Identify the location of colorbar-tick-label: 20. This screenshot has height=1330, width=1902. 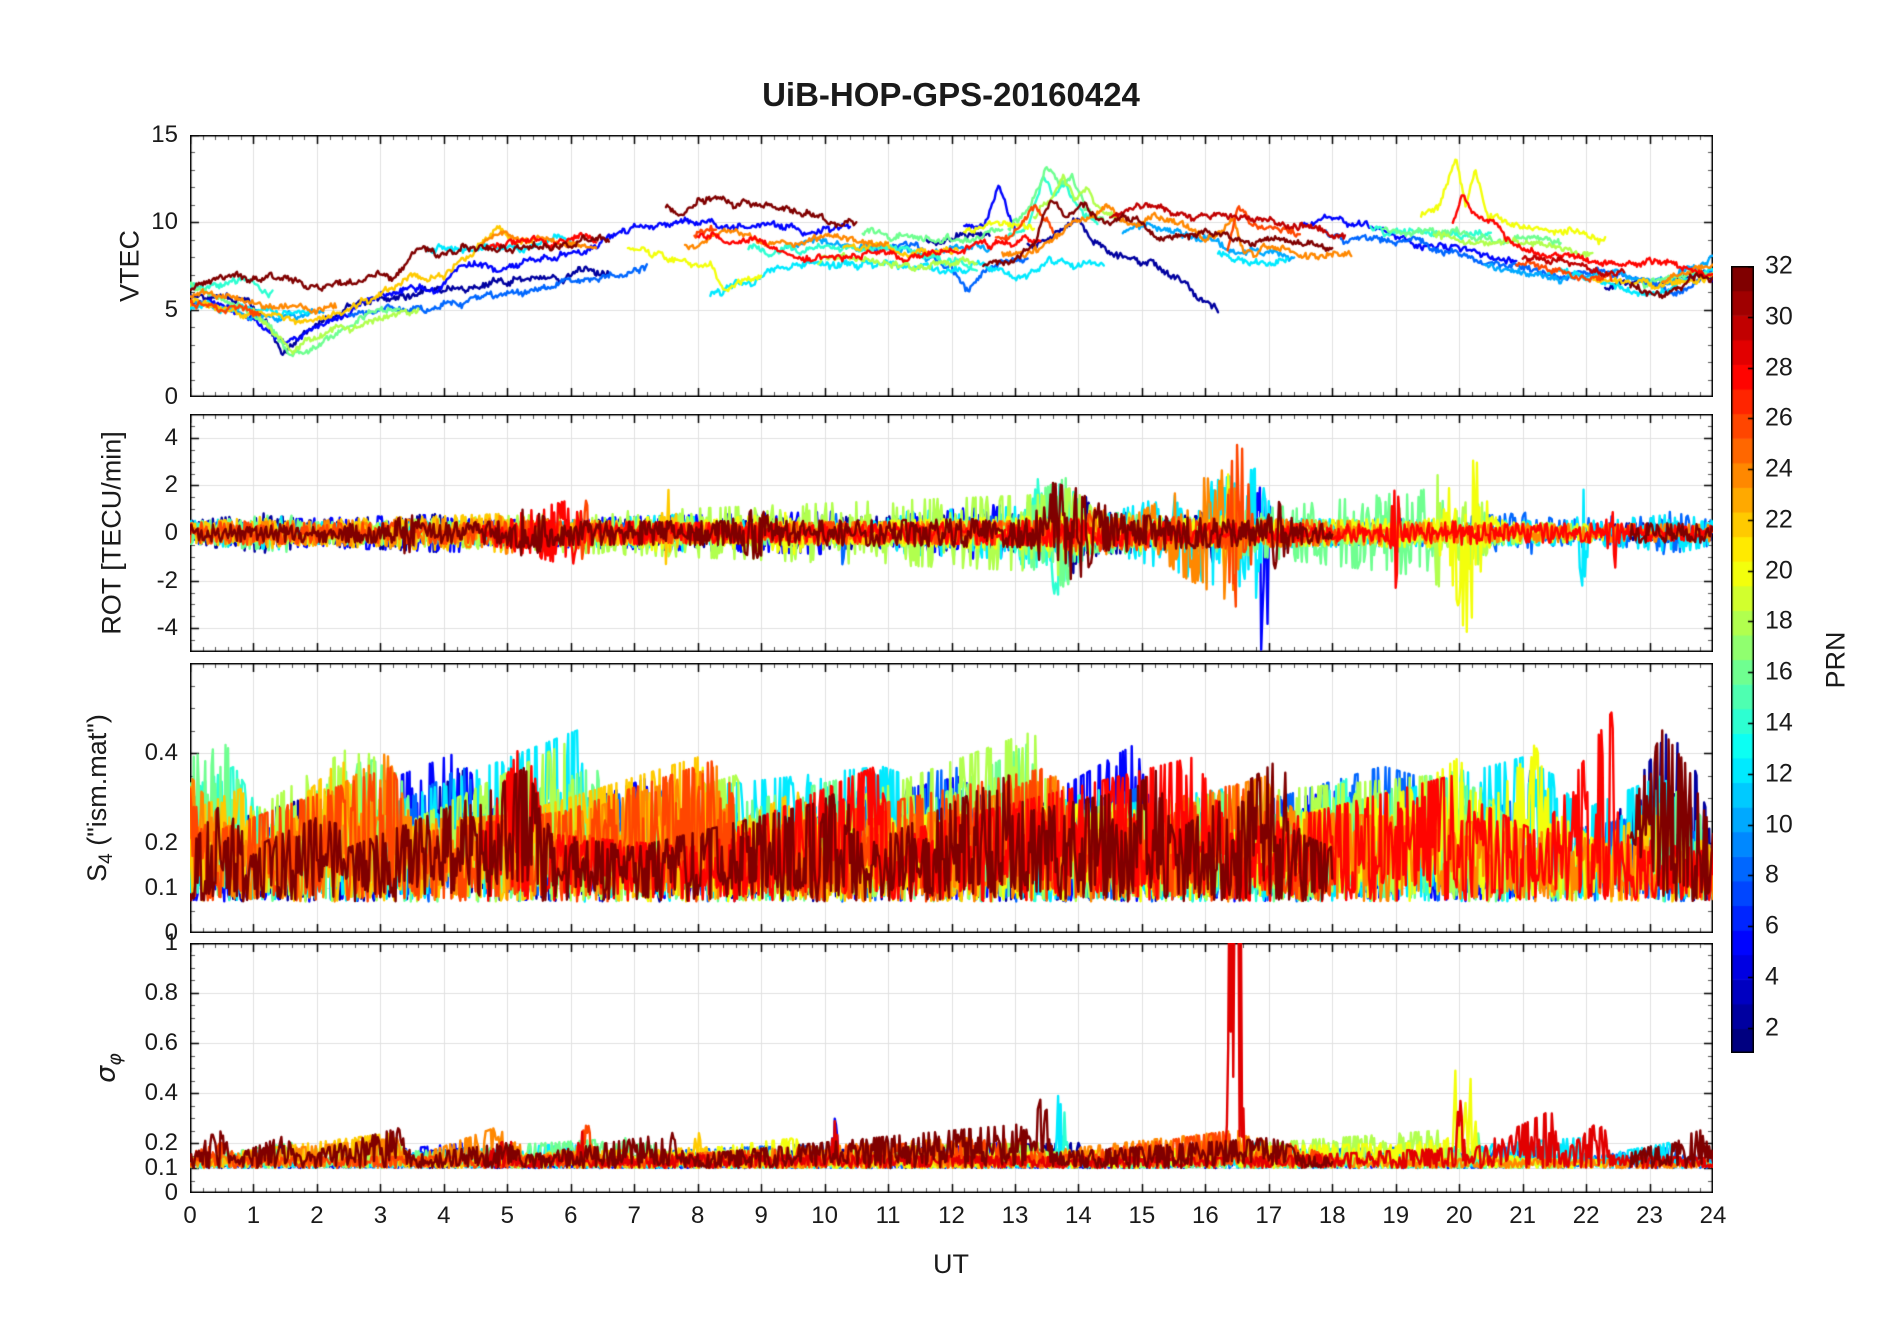
(1779, 570).